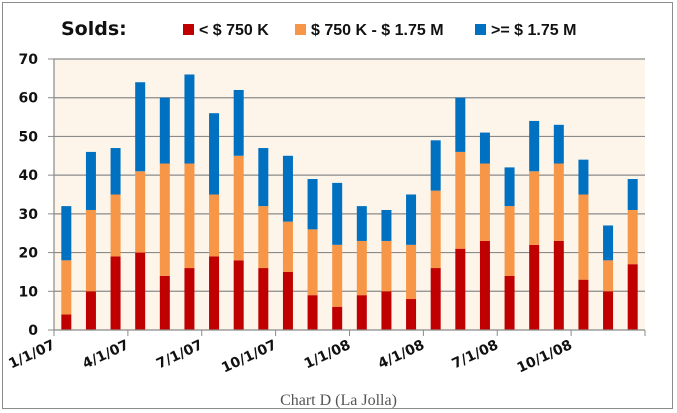  What do you see at coordinates (327, 354) in the screenshot?
I see `x-tick-label: 1/1/08` at bounding box center [327, 354].